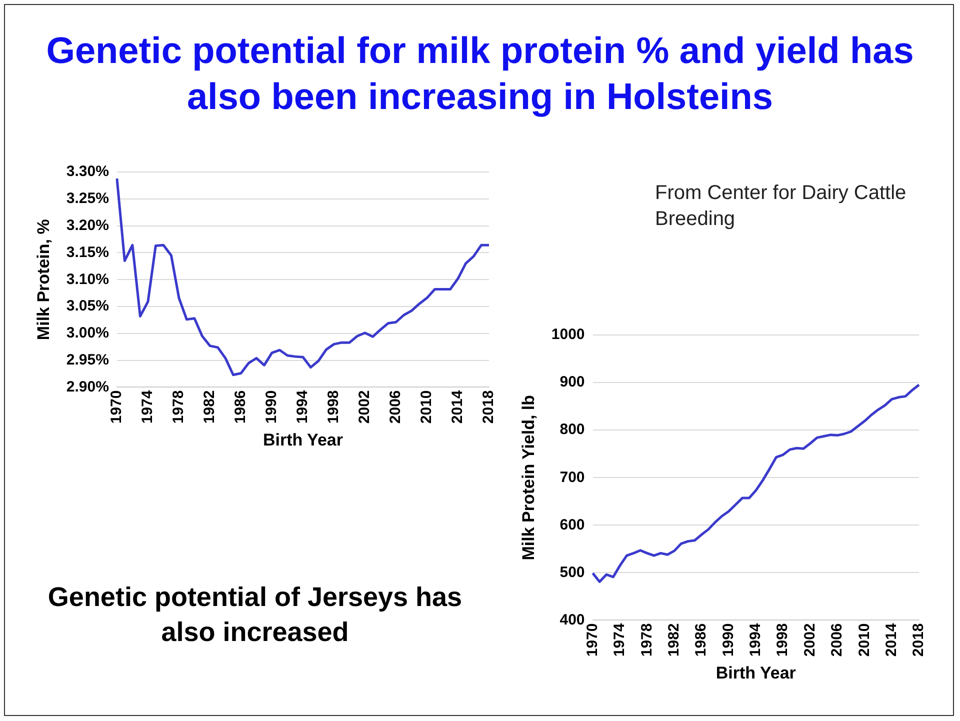 The image size is (960, 721). I want to click on y-tick-label: 3.25%, so click(87, 199).